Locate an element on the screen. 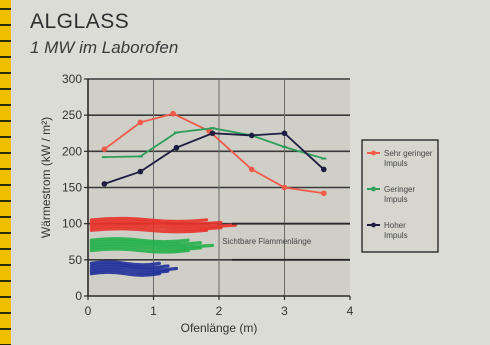  y-axis-label: Wärmestrom (kW / m²) is located at coordinates (46, 177).